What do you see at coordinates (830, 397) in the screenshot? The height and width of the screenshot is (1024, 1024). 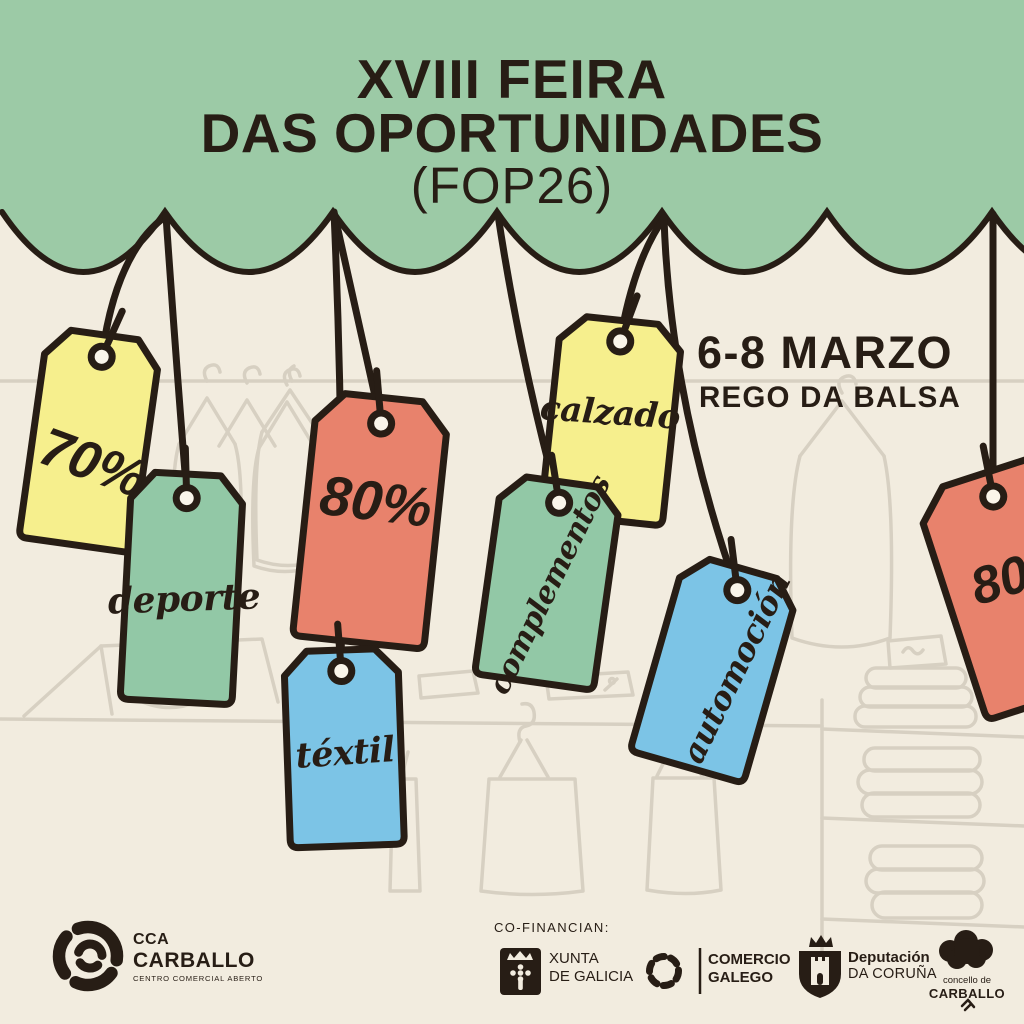 I see `event-location: REGO DA BALSA` at bounding box center [830, 397].